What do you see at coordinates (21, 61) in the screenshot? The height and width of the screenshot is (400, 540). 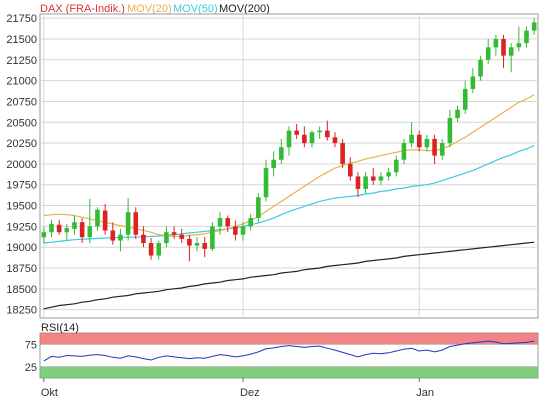 I see `y-tick-label: 21250` at bounding box center [21, 61].